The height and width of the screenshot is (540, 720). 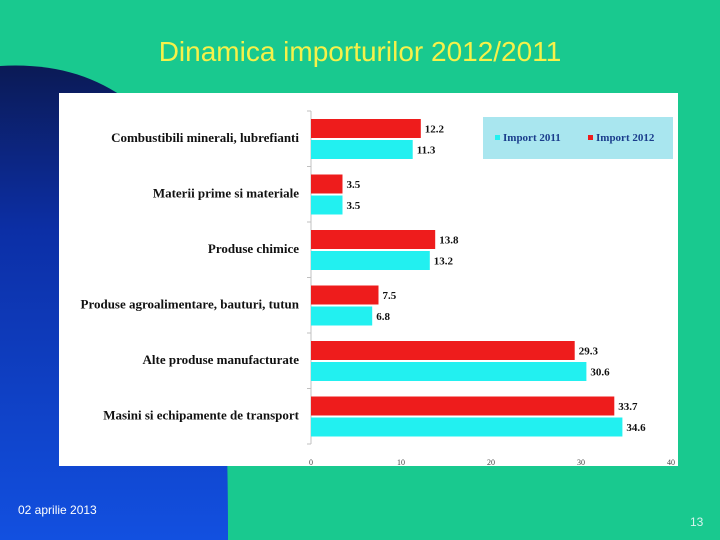 I want to click on category-label: Produse chimice, so click(x=253, y=248).